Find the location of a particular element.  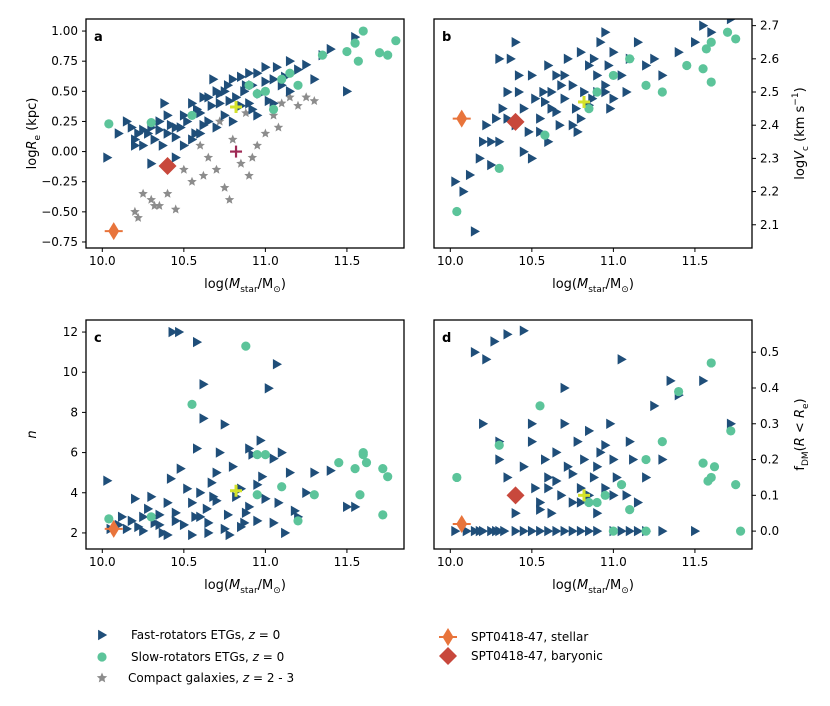

y-tick-label: 0.3 is located at coordinates (769, 424).